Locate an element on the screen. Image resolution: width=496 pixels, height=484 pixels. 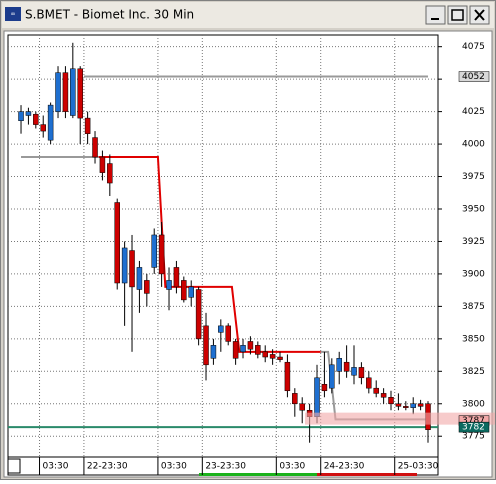
close-glyph is located at coordinates (479, 15).